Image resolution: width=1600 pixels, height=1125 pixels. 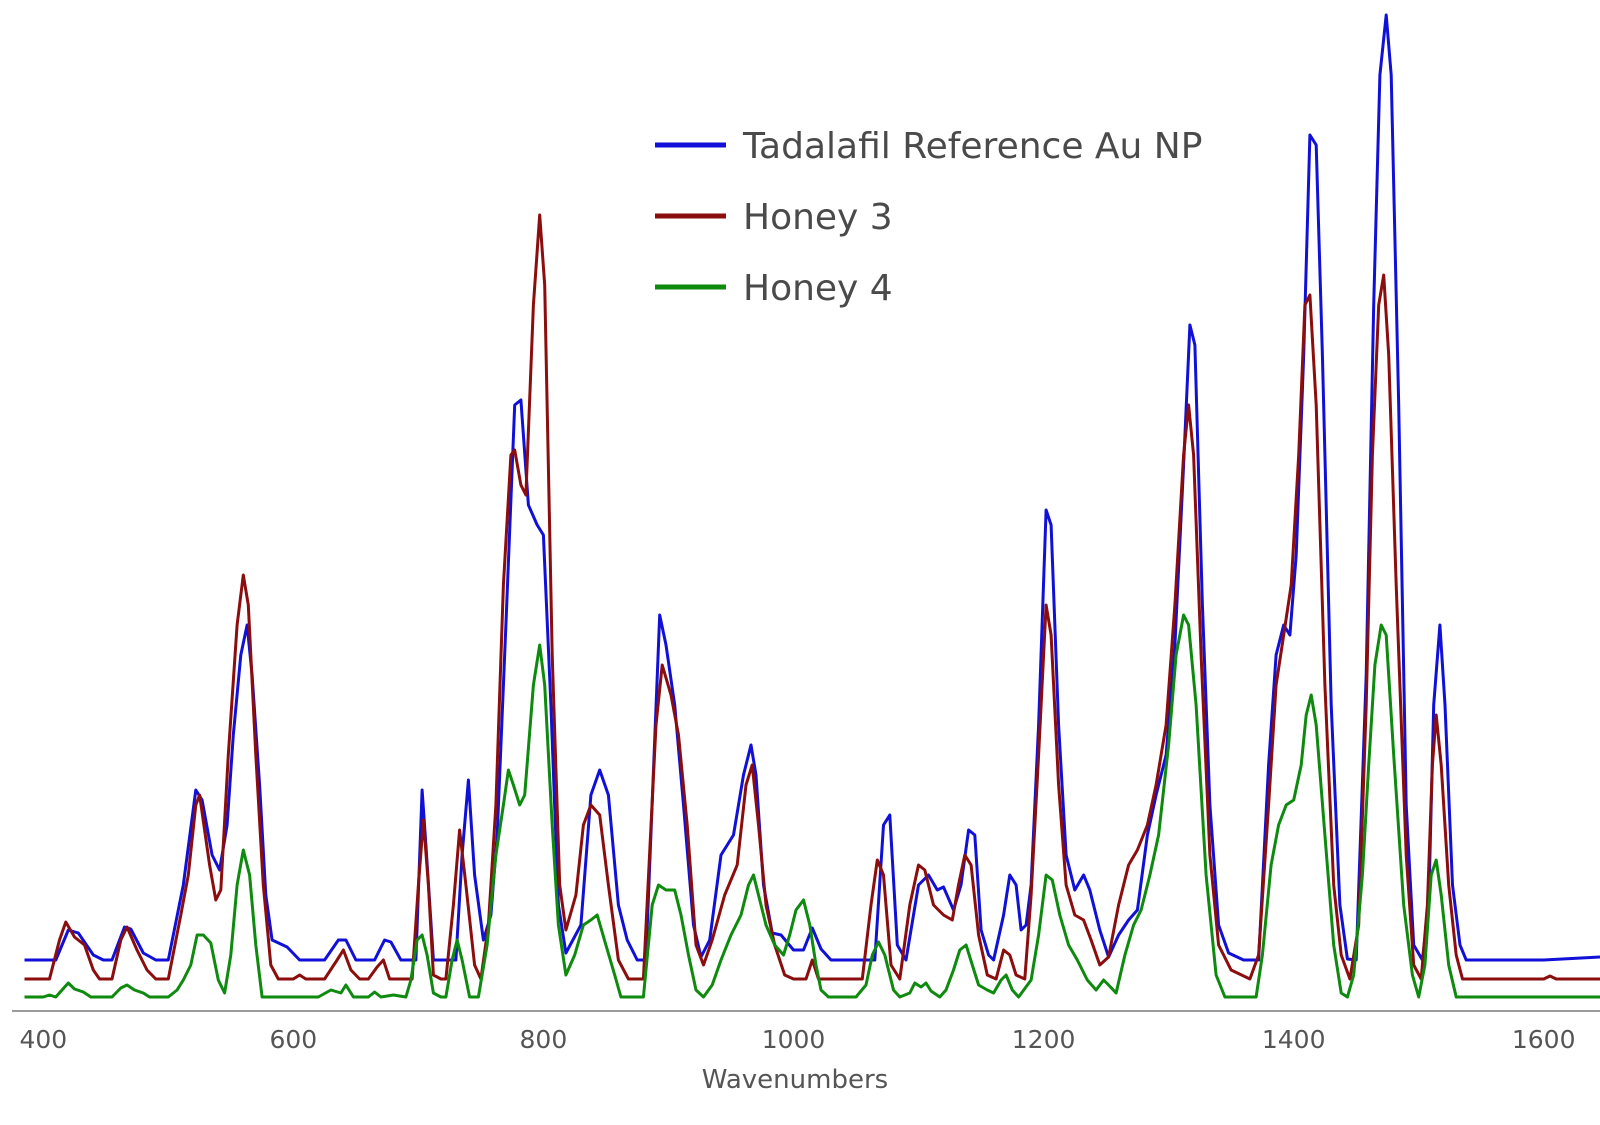 I want to click on x-tick-label: 1000, so click(x=794, y=1039).